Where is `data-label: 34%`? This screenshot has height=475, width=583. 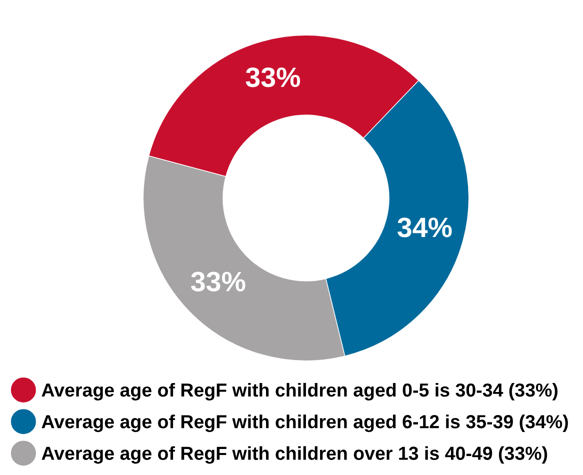 data-label: 34% is located at coordinates (425, 228).